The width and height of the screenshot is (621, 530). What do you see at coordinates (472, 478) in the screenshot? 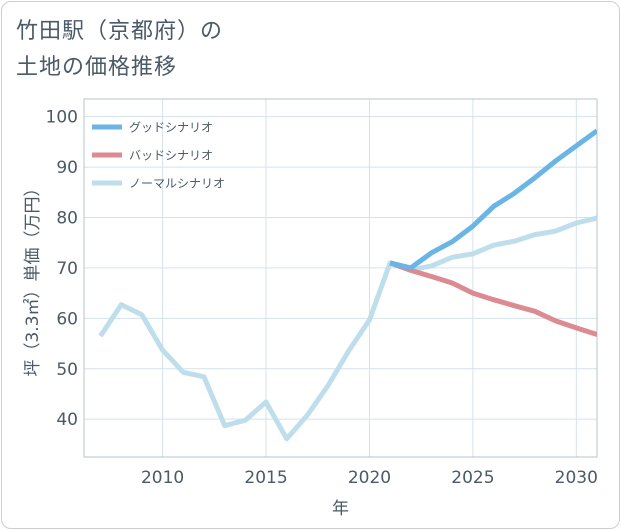
I see `x-tick-label-2025: 2025` at bounding box center [472, 478].